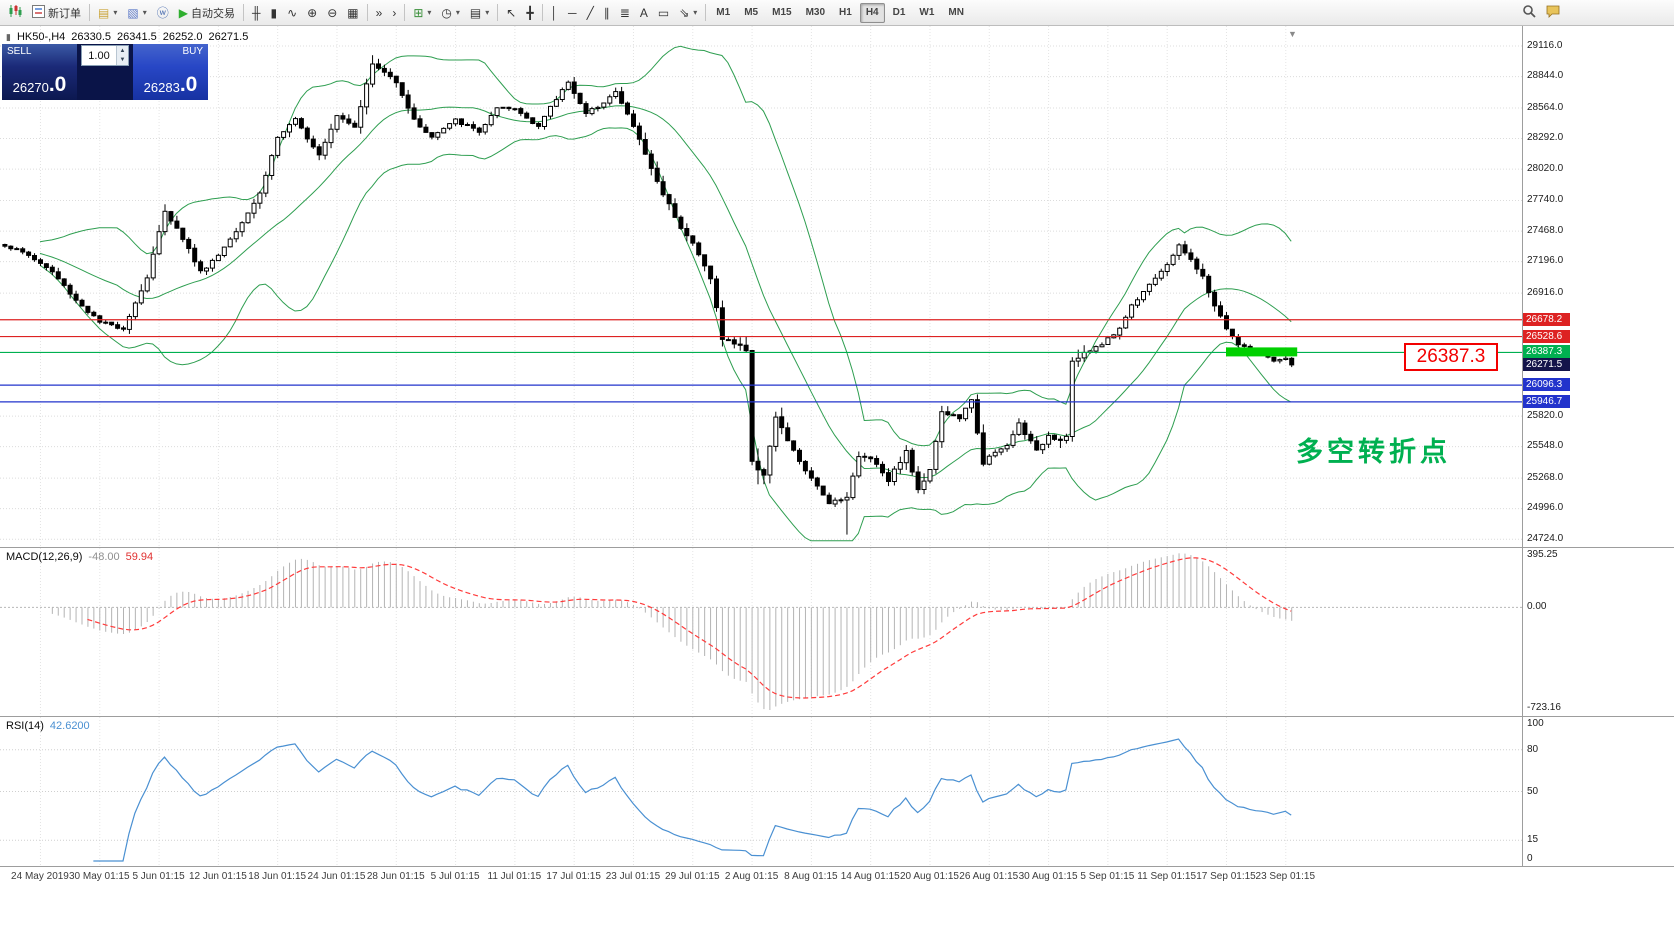 The height and width of the screenshot is (952, 1674). Describe the element at coordinates (19, 51) in the screenshot. I see `sell-label: SELL` at that location.